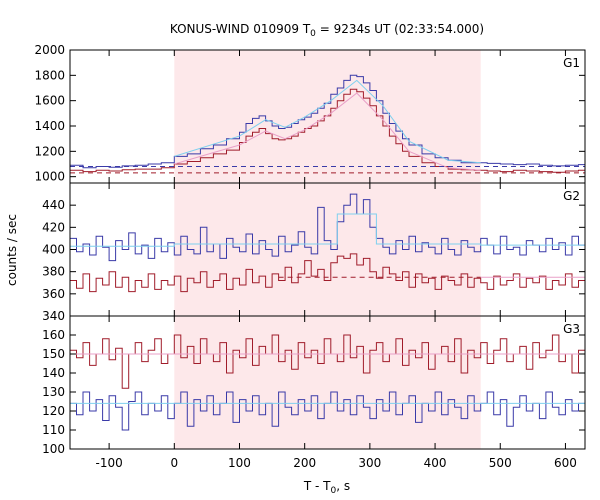  Describe the element at coordinates (49, 151) in the screenshot. I see `y-tick-label: 1200` at that location.